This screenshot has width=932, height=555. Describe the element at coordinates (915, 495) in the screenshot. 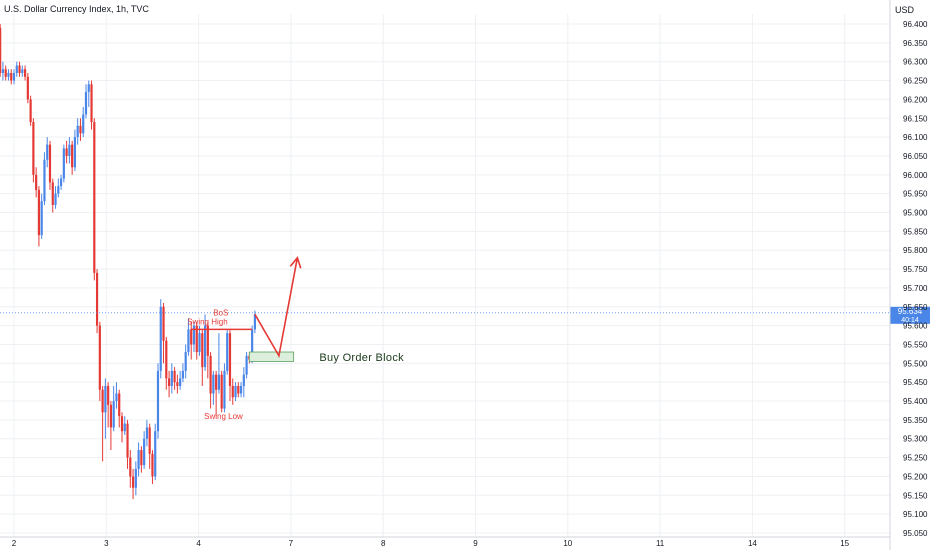

I see `y-tick-label: 95.150` at that location.